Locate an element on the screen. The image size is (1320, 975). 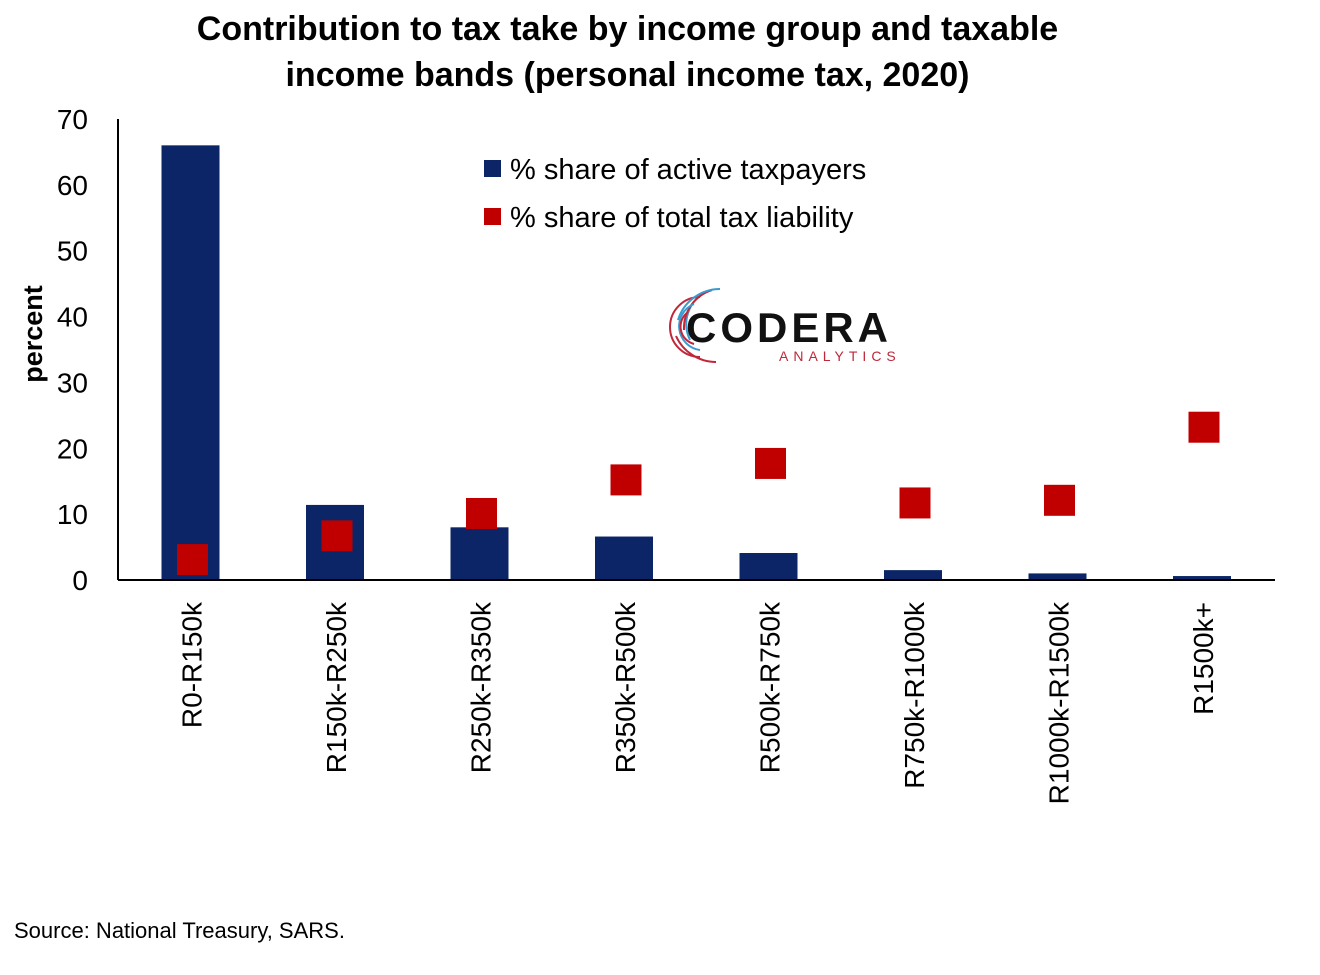
legend-swatch-tax-liability is located at coordinates (492, 216).